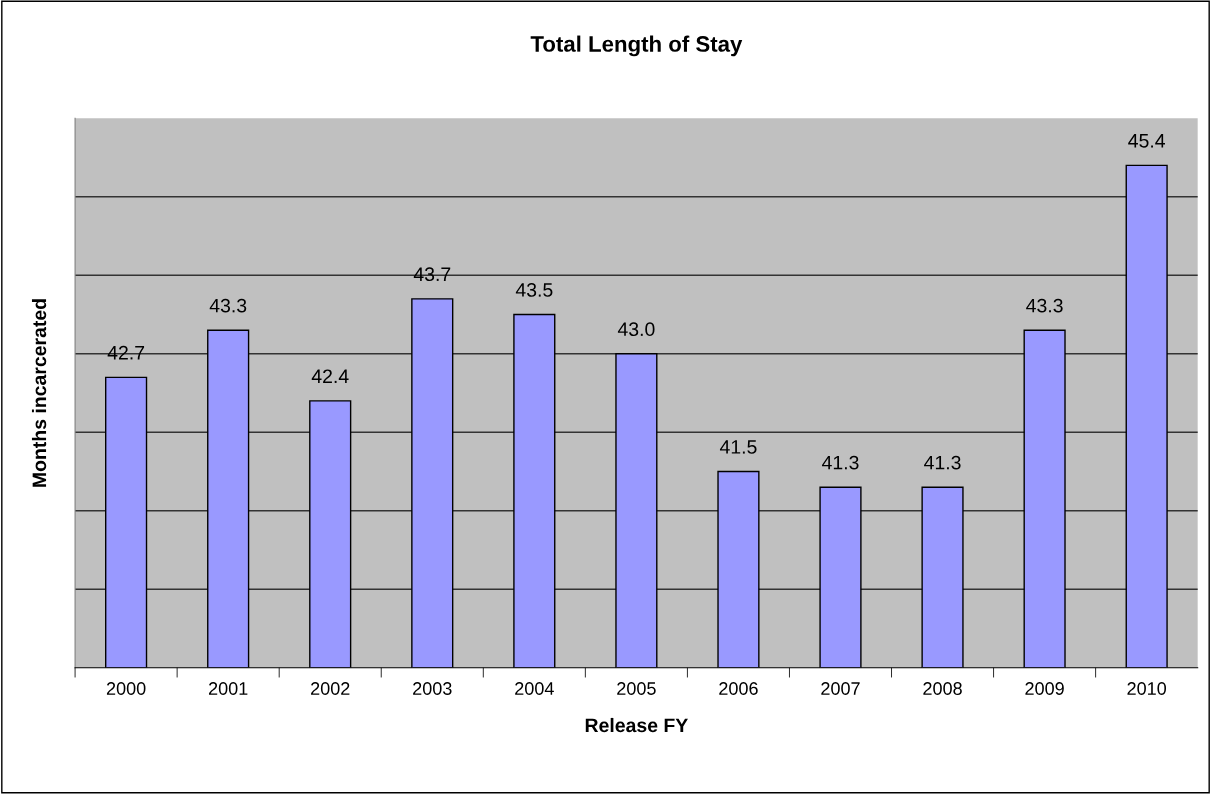 This screenshot has height=794, width=1211. I want to click on x-tick-label: 2000, so click(126, 688).